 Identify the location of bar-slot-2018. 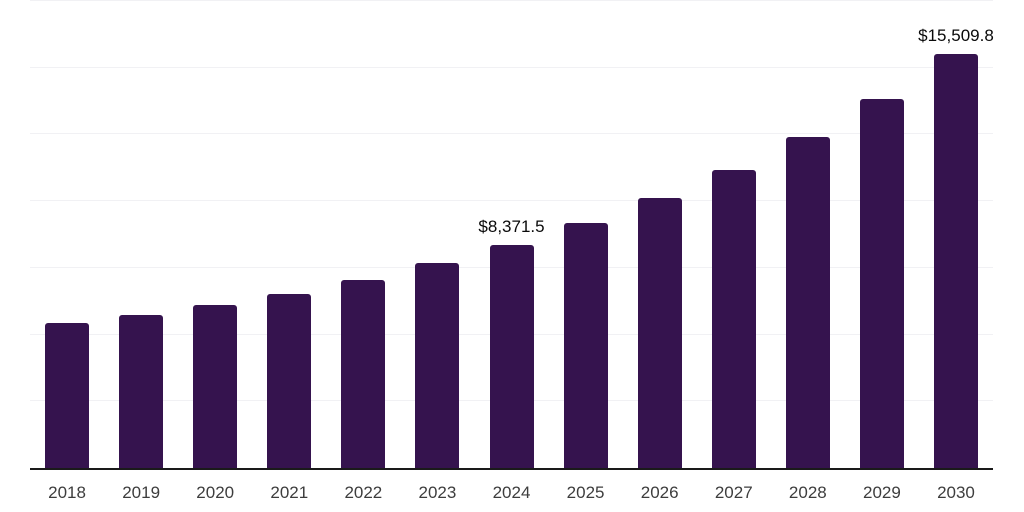
(67, 234).